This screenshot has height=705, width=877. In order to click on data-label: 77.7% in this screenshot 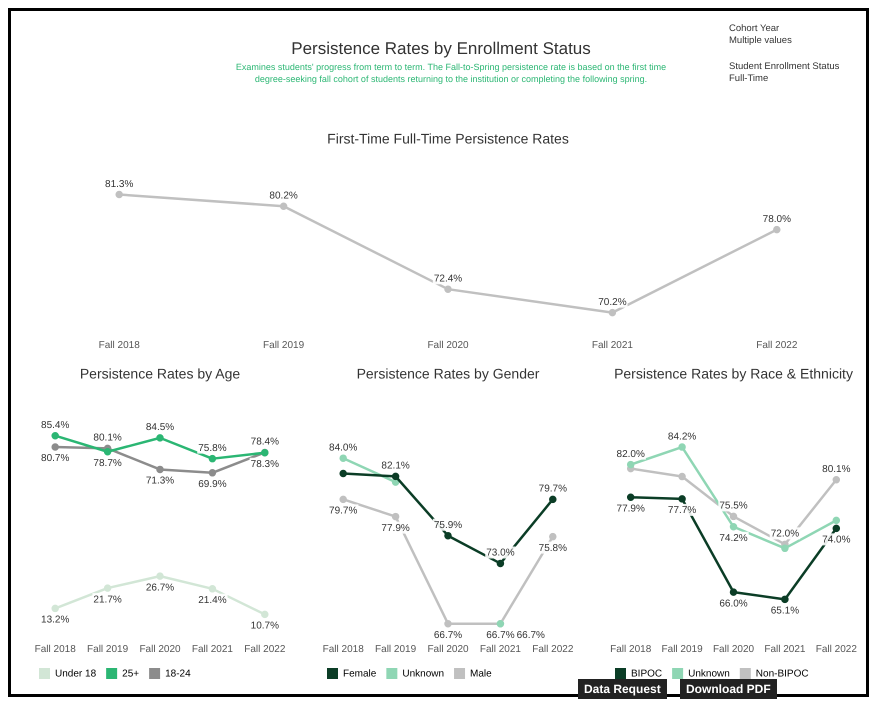, I will do `click(682, 510)`.